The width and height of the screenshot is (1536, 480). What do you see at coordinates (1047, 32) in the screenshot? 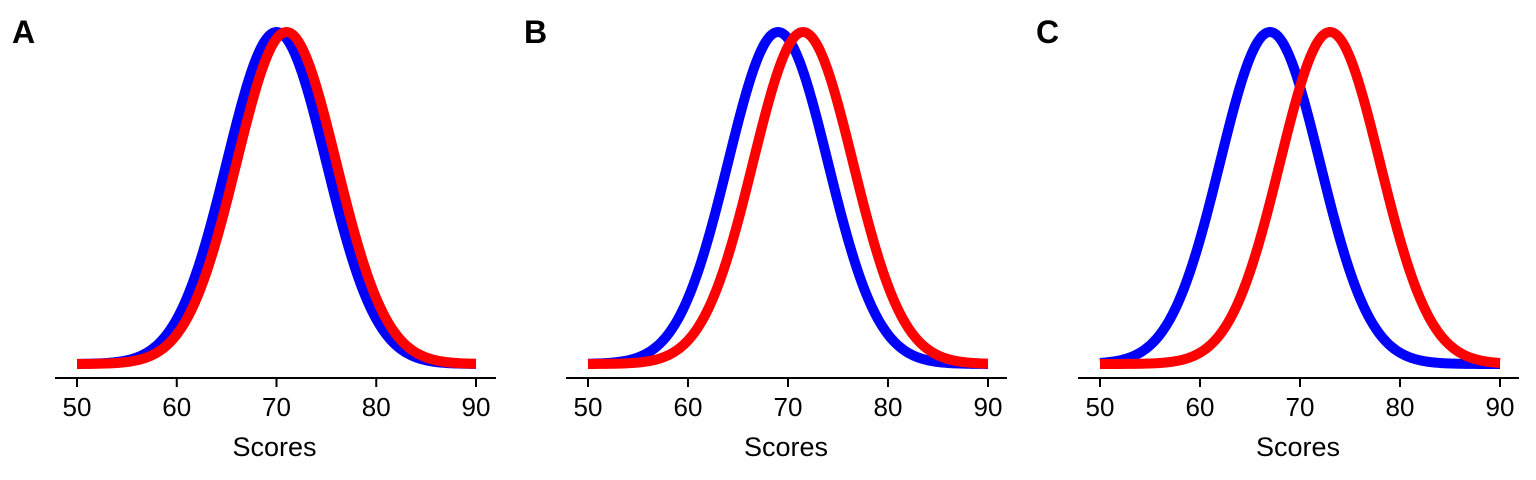
I see `panel-label: C` at bounding box center [1047, 32].